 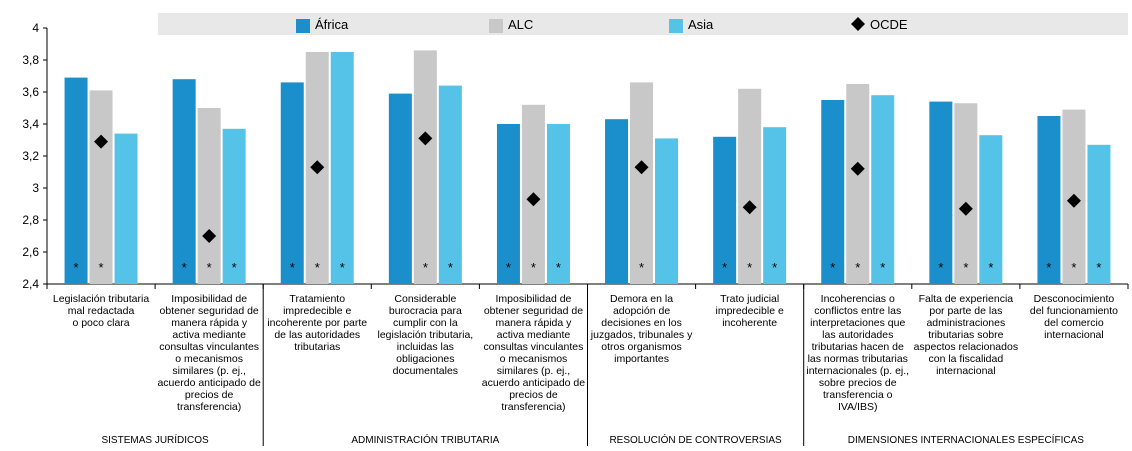 What do you see at coordinates (641, 323) in the screenshot?
I see `category-label: decisiones en los` at bounding box center [641, 323].